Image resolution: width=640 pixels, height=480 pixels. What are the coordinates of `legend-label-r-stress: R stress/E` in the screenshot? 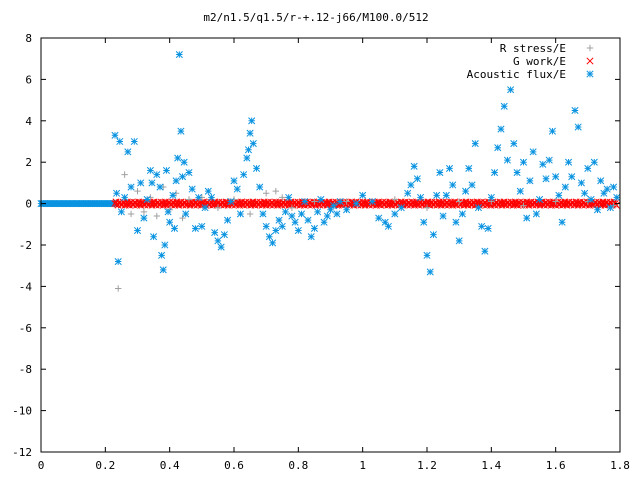 It's located at (533, 48).